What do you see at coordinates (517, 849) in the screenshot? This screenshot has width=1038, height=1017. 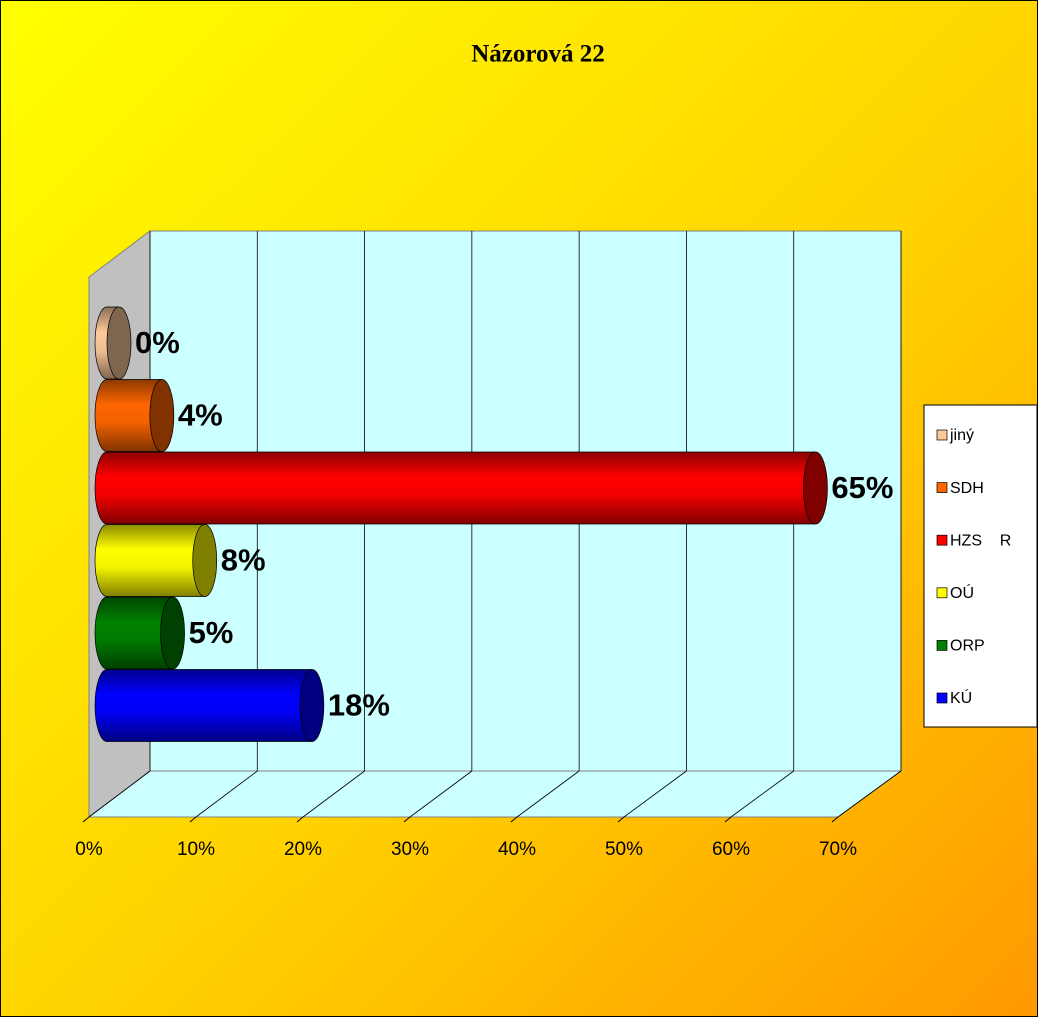 I see `x-tick-label: 40%` at bounding box center [517, 849].